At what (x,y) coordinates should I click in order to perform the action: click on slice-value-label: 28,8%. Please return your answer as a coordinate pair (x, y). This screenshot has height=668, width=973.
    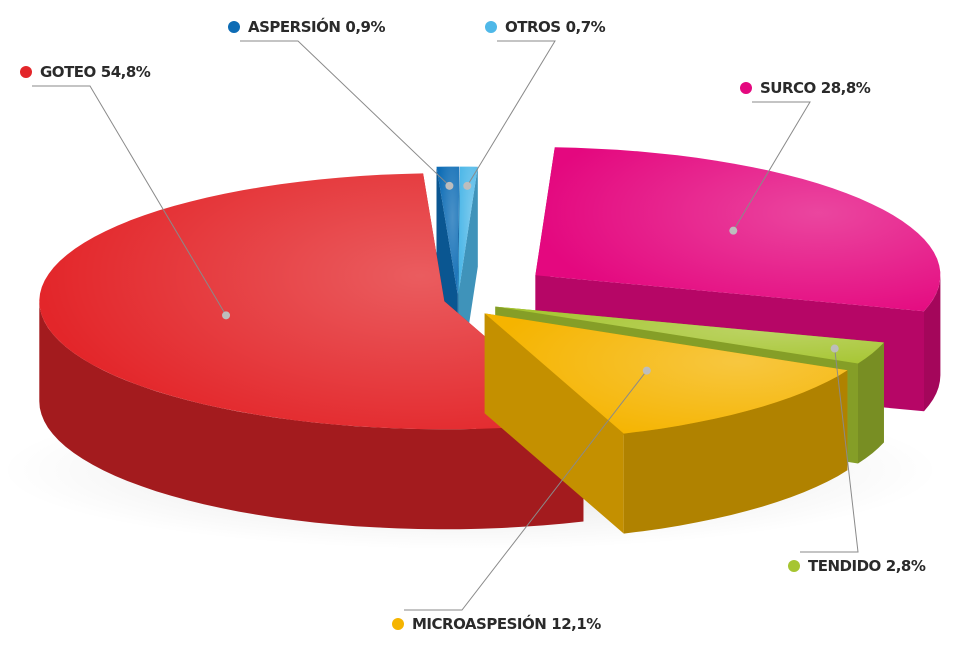
    Looking at the image, I should click on (846, 88).